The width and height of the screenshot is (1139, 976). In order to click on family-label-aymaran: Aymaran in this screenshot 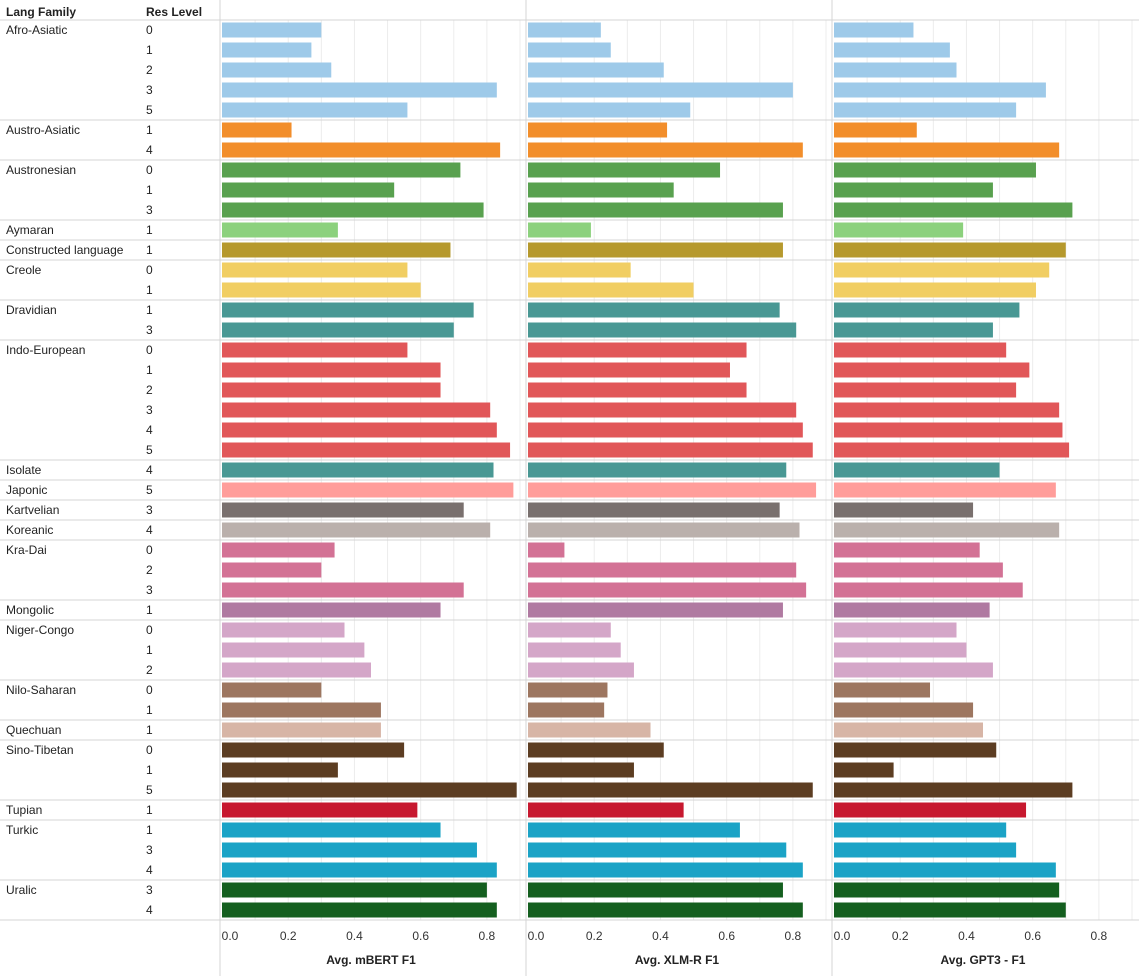, I will do `click(30, 230)`.